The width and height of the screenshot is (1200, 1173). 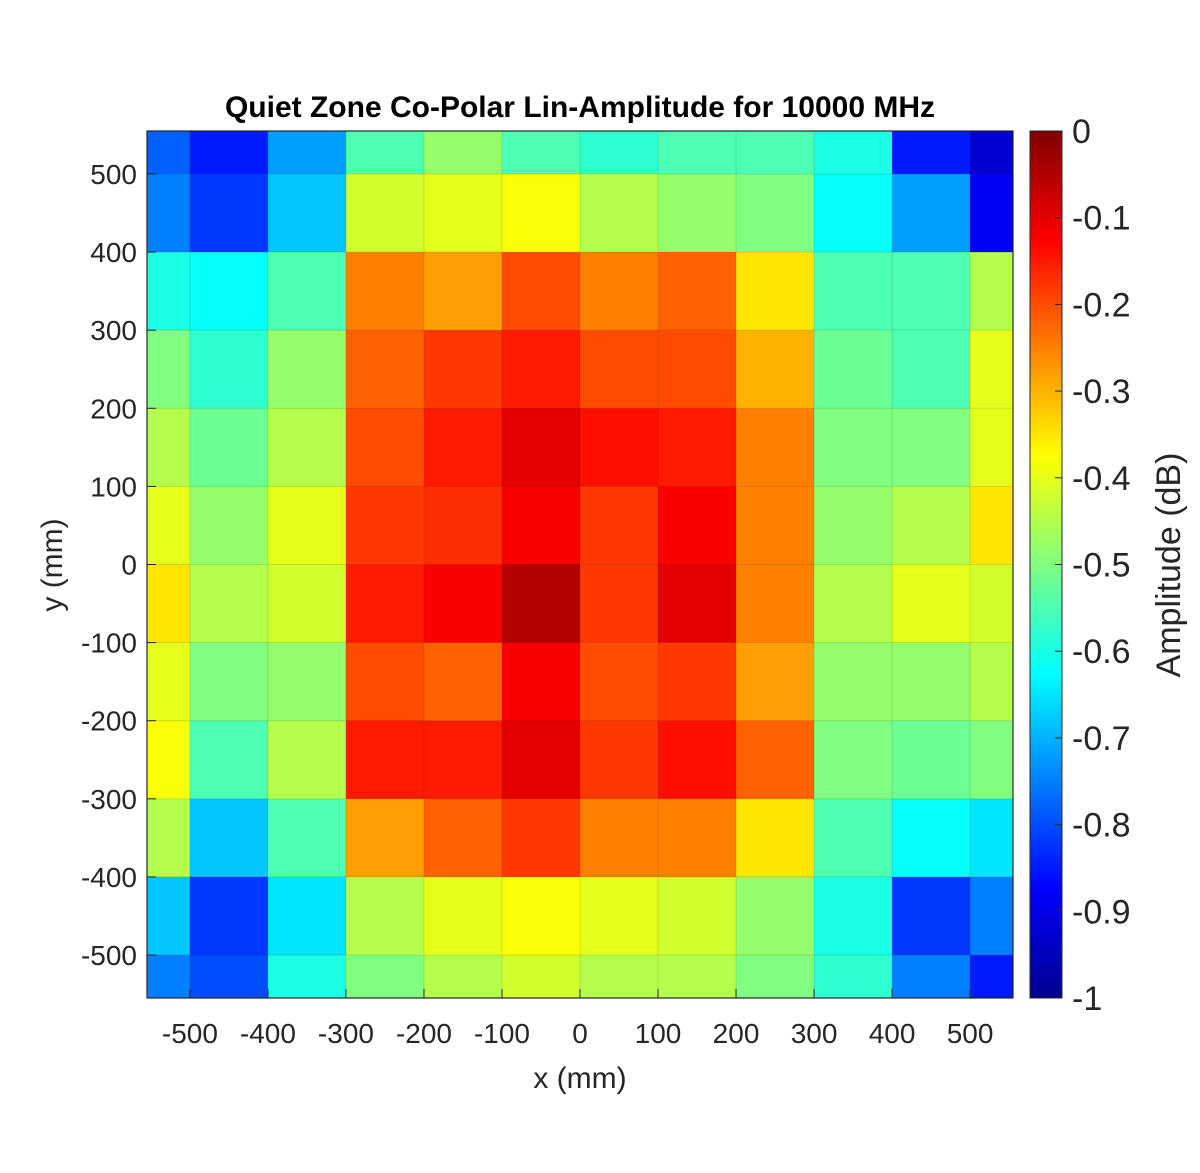 I want to click on colorbar-tick-label: -0.1, so click(x=1101, y=219).